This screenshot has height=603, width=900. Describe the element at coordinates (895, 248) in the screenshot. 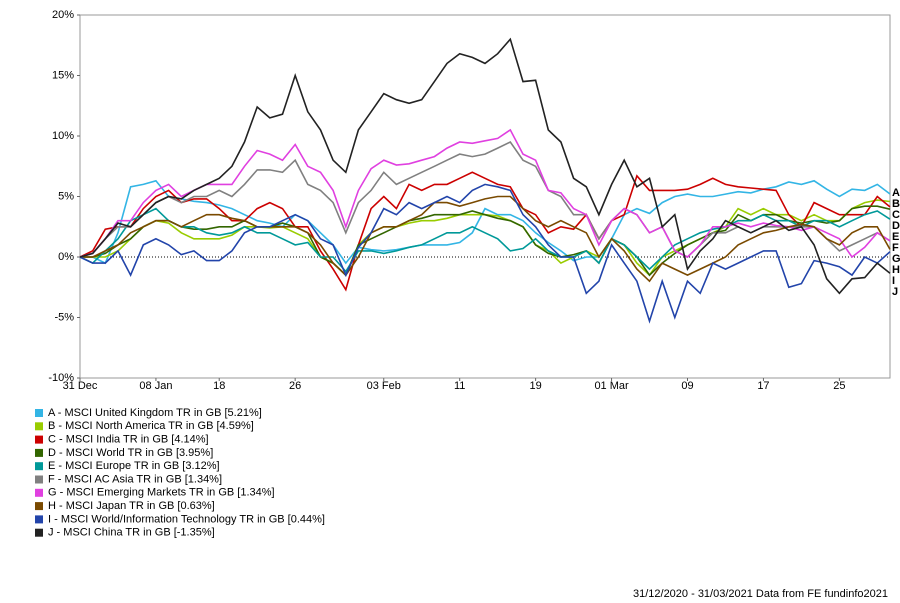

I see `end-label: F` at that location.